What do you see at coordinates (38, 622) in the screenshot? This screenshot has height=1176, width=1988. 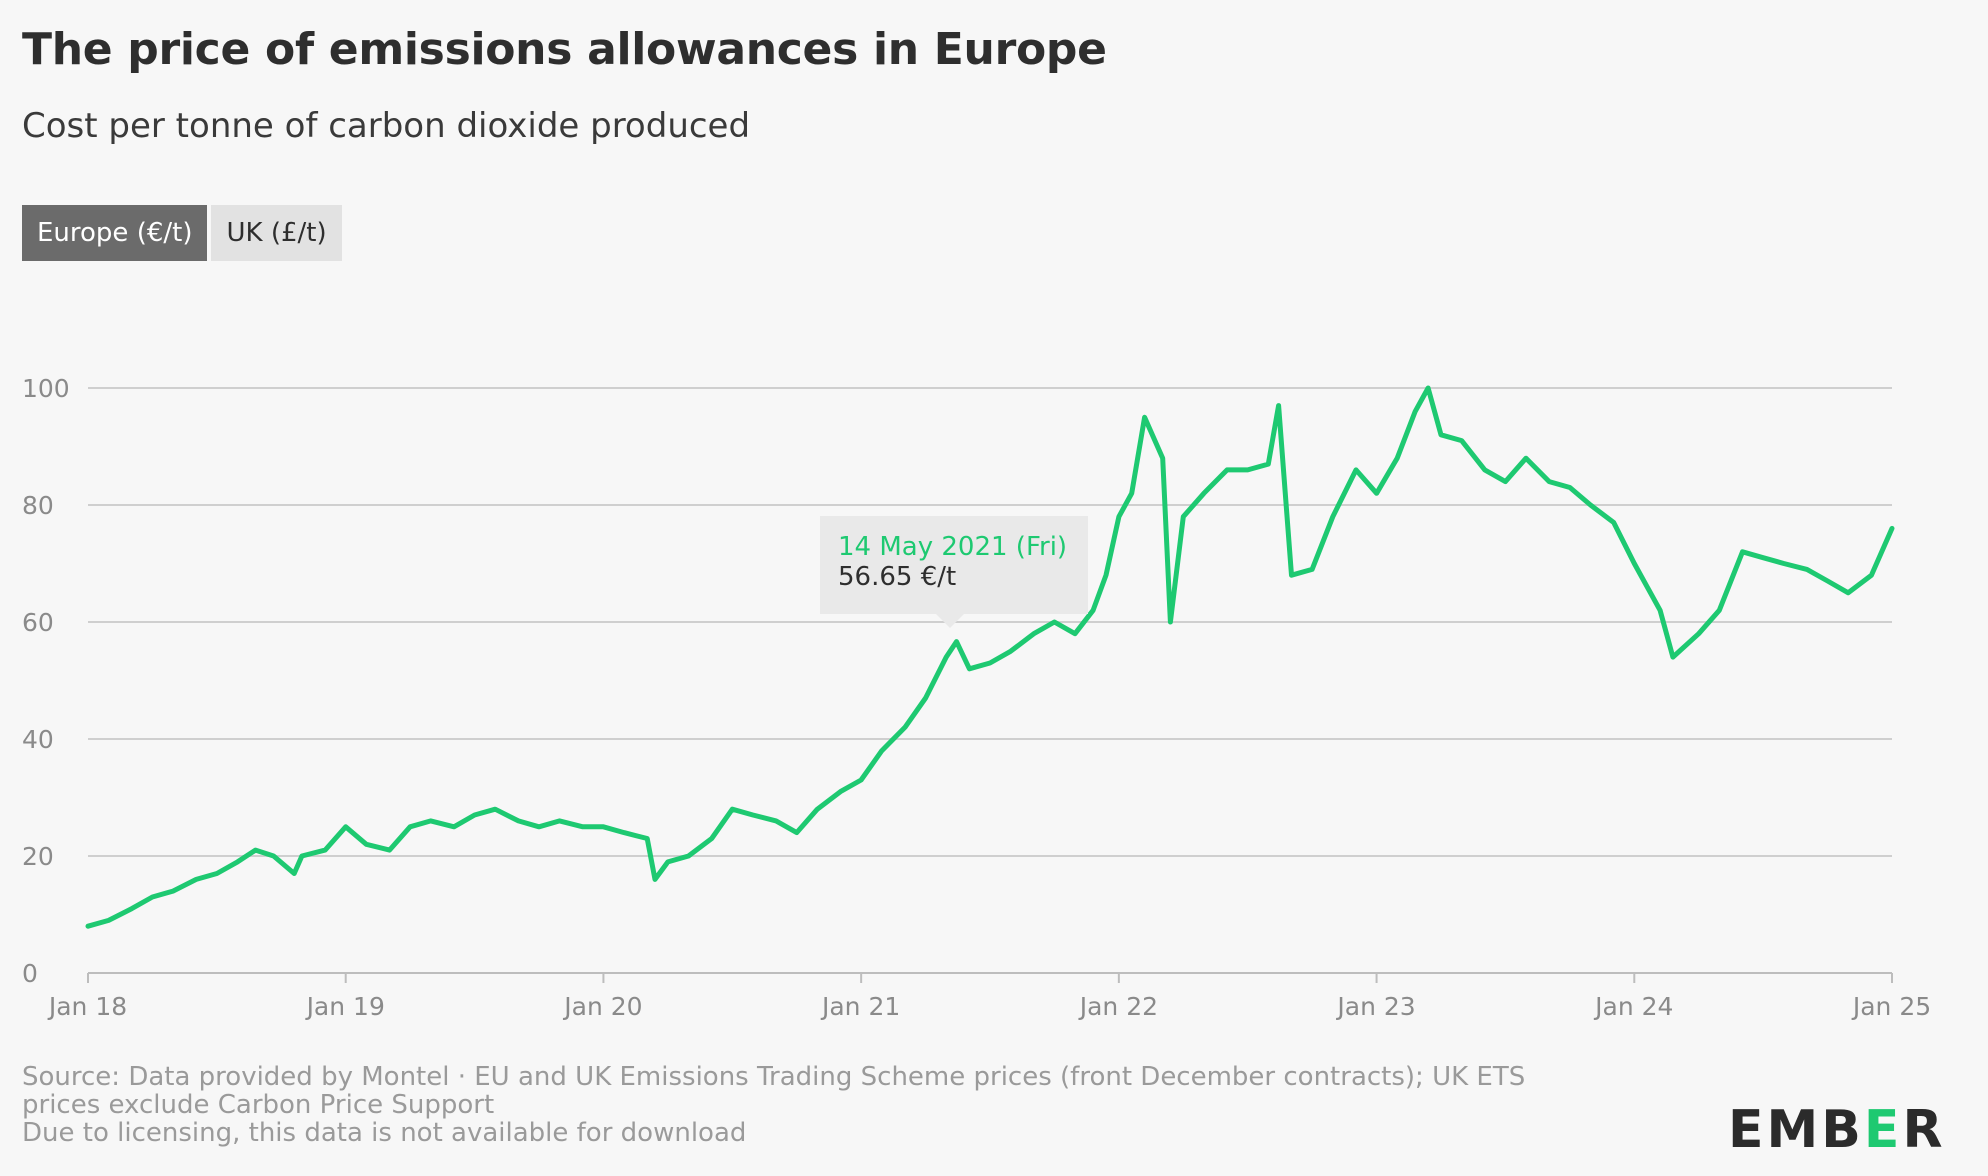 I see `y-tick-label: 60` at bounding box center [38, 622].